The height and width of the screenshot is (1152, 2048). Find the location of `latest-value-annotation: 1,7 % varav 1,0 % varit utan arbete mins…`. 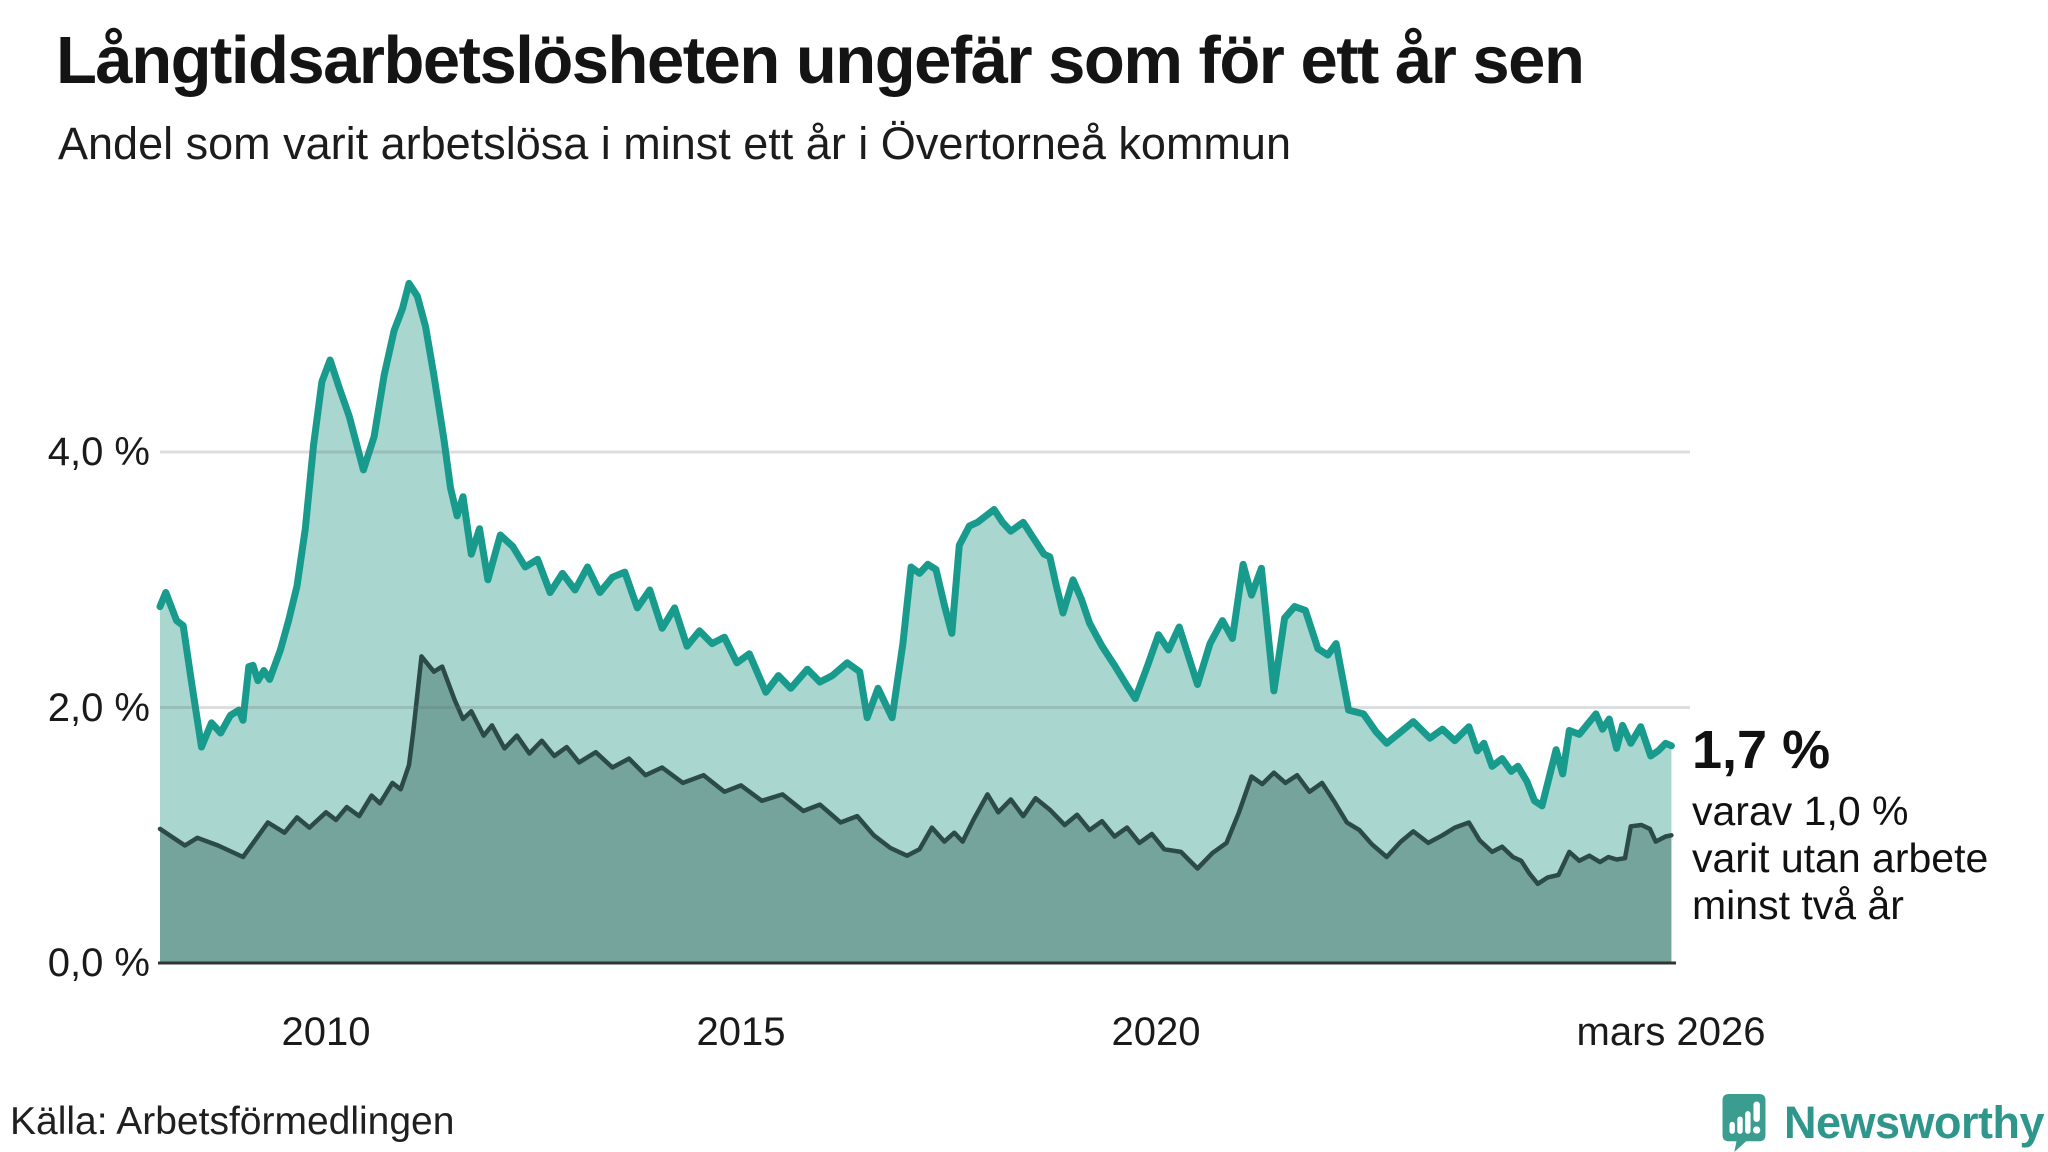

latest-value-annotation: 1,7 % varav 1,0 % varit utan arbete mins… is located at coordinates (1862, 824).